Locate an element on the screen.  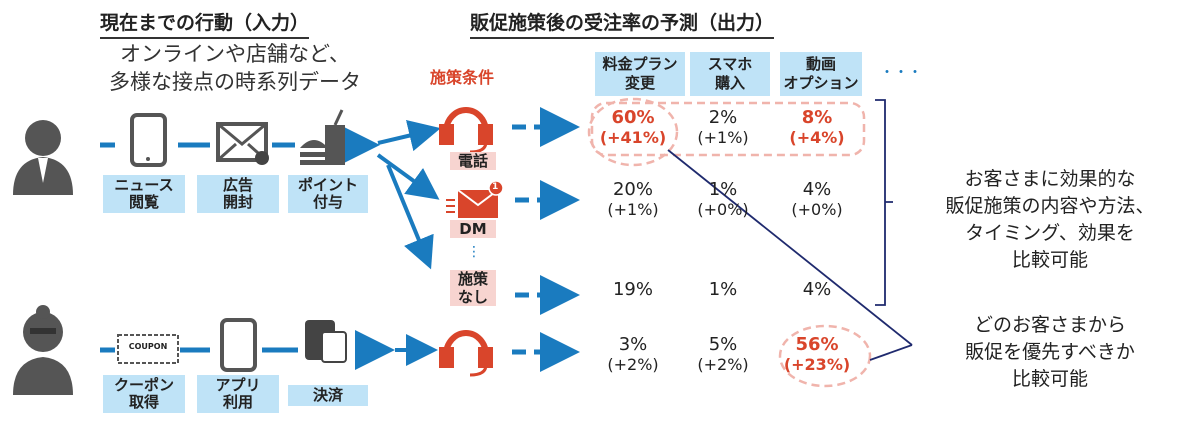
cell-value: 3% (+2%) is located at coordinates (633, 355).